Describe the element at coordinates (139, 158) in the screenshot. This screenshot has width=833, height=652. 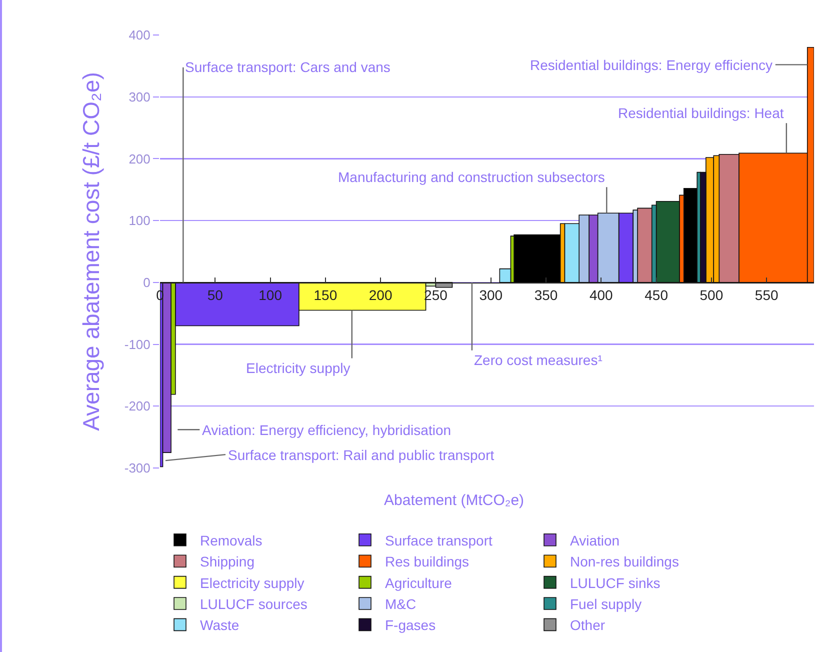
I see `y-tick-label: 200` at that location.